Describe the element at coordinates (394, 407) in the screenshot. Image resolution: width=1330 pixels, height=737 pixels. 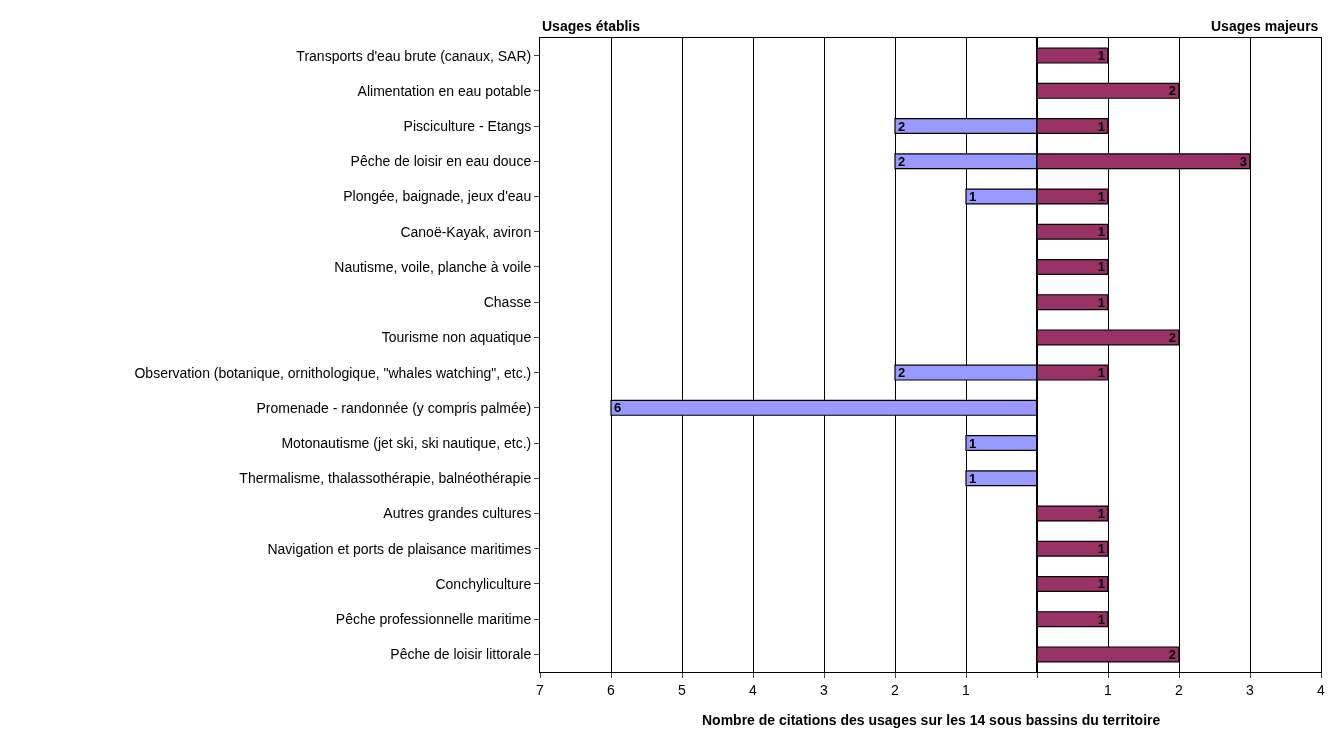
I see `y-tick-label: Promenade - randonnée (y compris palmée)` at that location.